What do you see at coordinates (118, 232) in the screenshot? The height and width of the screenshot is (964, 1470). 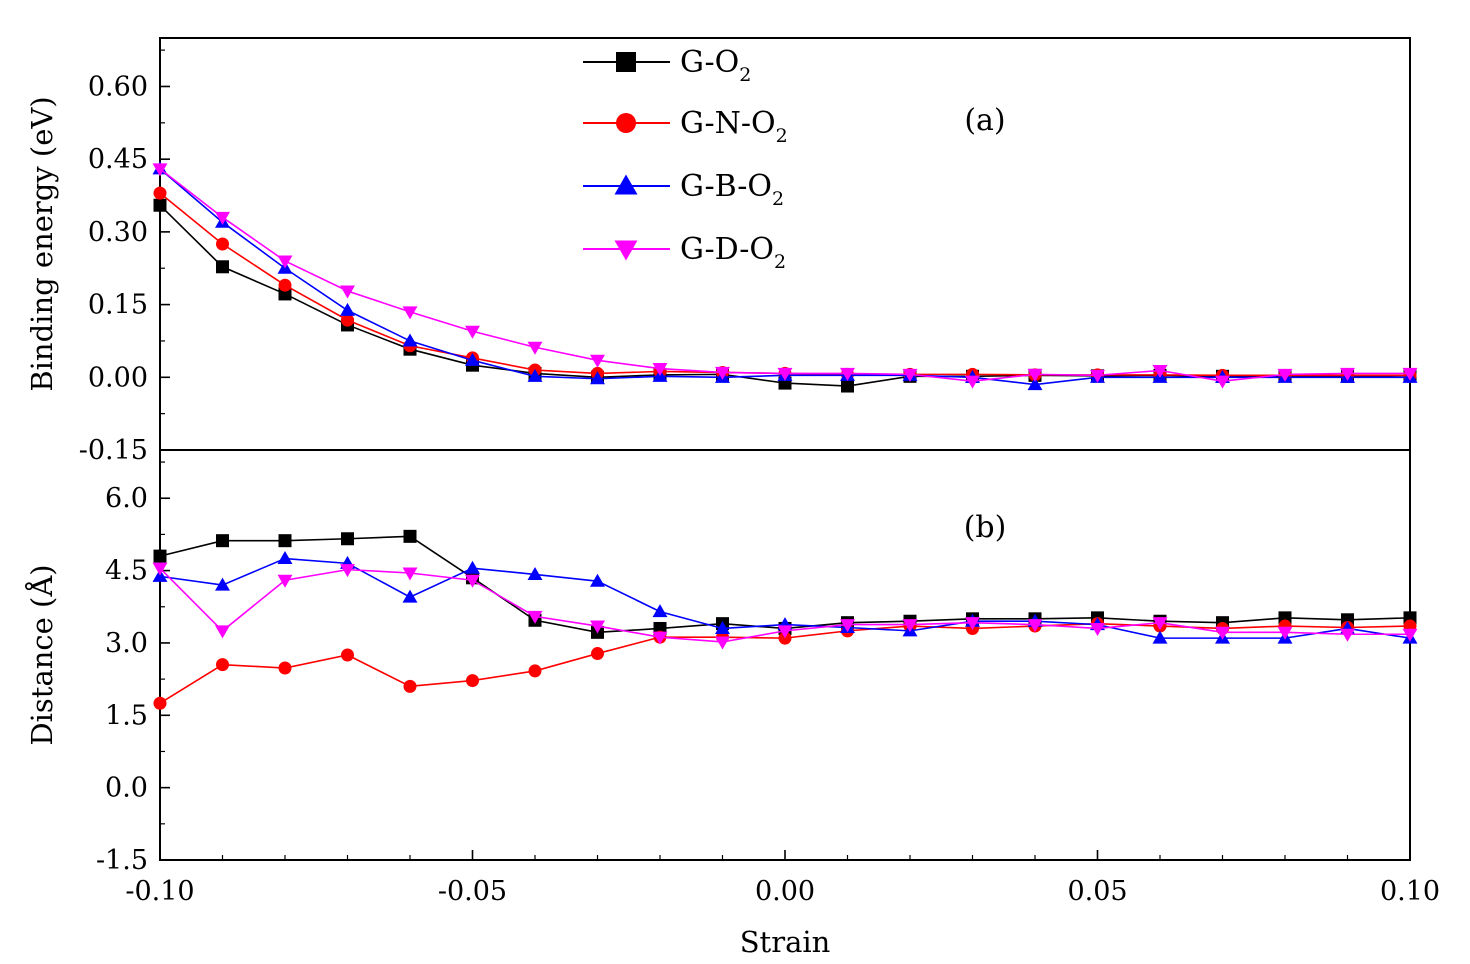 I see `panel-a-ytick-label-3: 0.30` at bounding box center [118, 232].